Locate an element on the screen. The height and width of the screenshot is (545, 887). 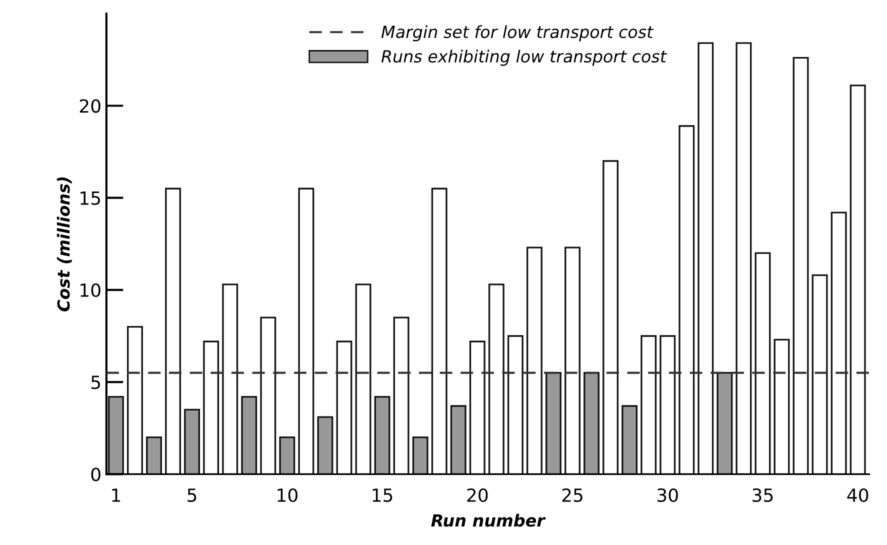
x-tick-label: 10 is located at coordinates (288, 495).